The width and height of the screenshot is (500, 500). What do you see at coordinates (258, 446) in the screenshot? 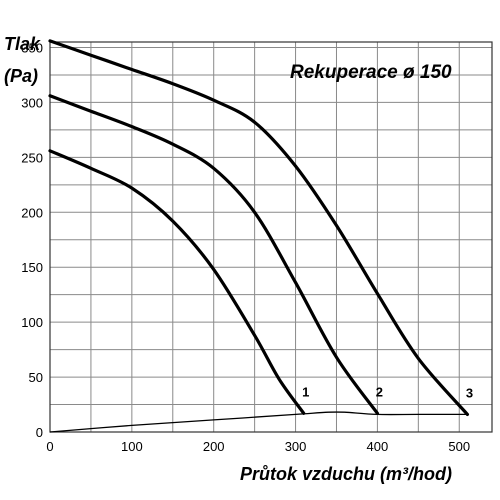
I see `x-tick-labels: 0 100 200 300 400 500` at bounding box center [258, 446].